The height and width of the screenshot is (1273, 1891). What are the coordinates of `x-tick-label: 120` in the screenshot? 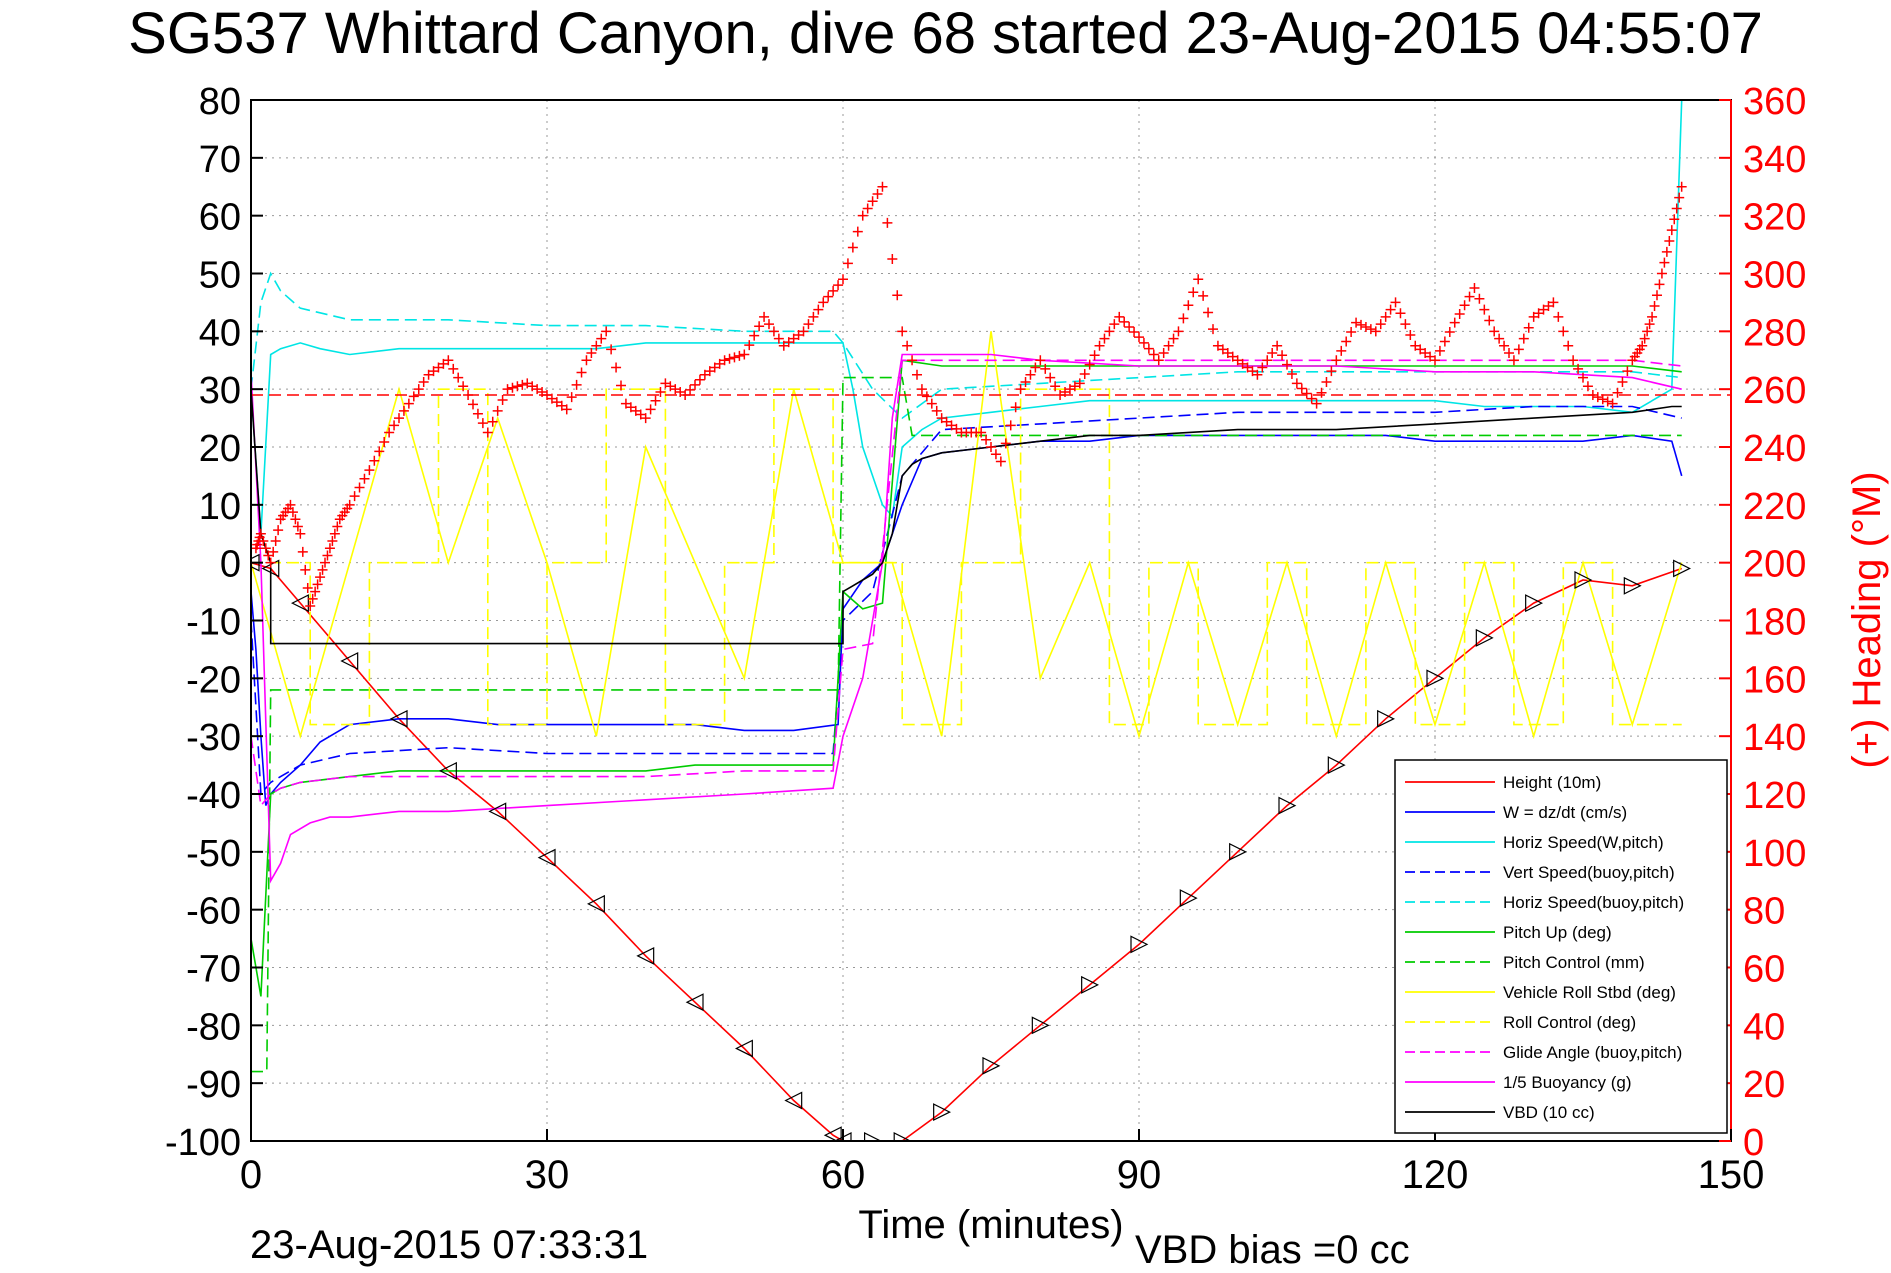 It's located at (1435, 1175).